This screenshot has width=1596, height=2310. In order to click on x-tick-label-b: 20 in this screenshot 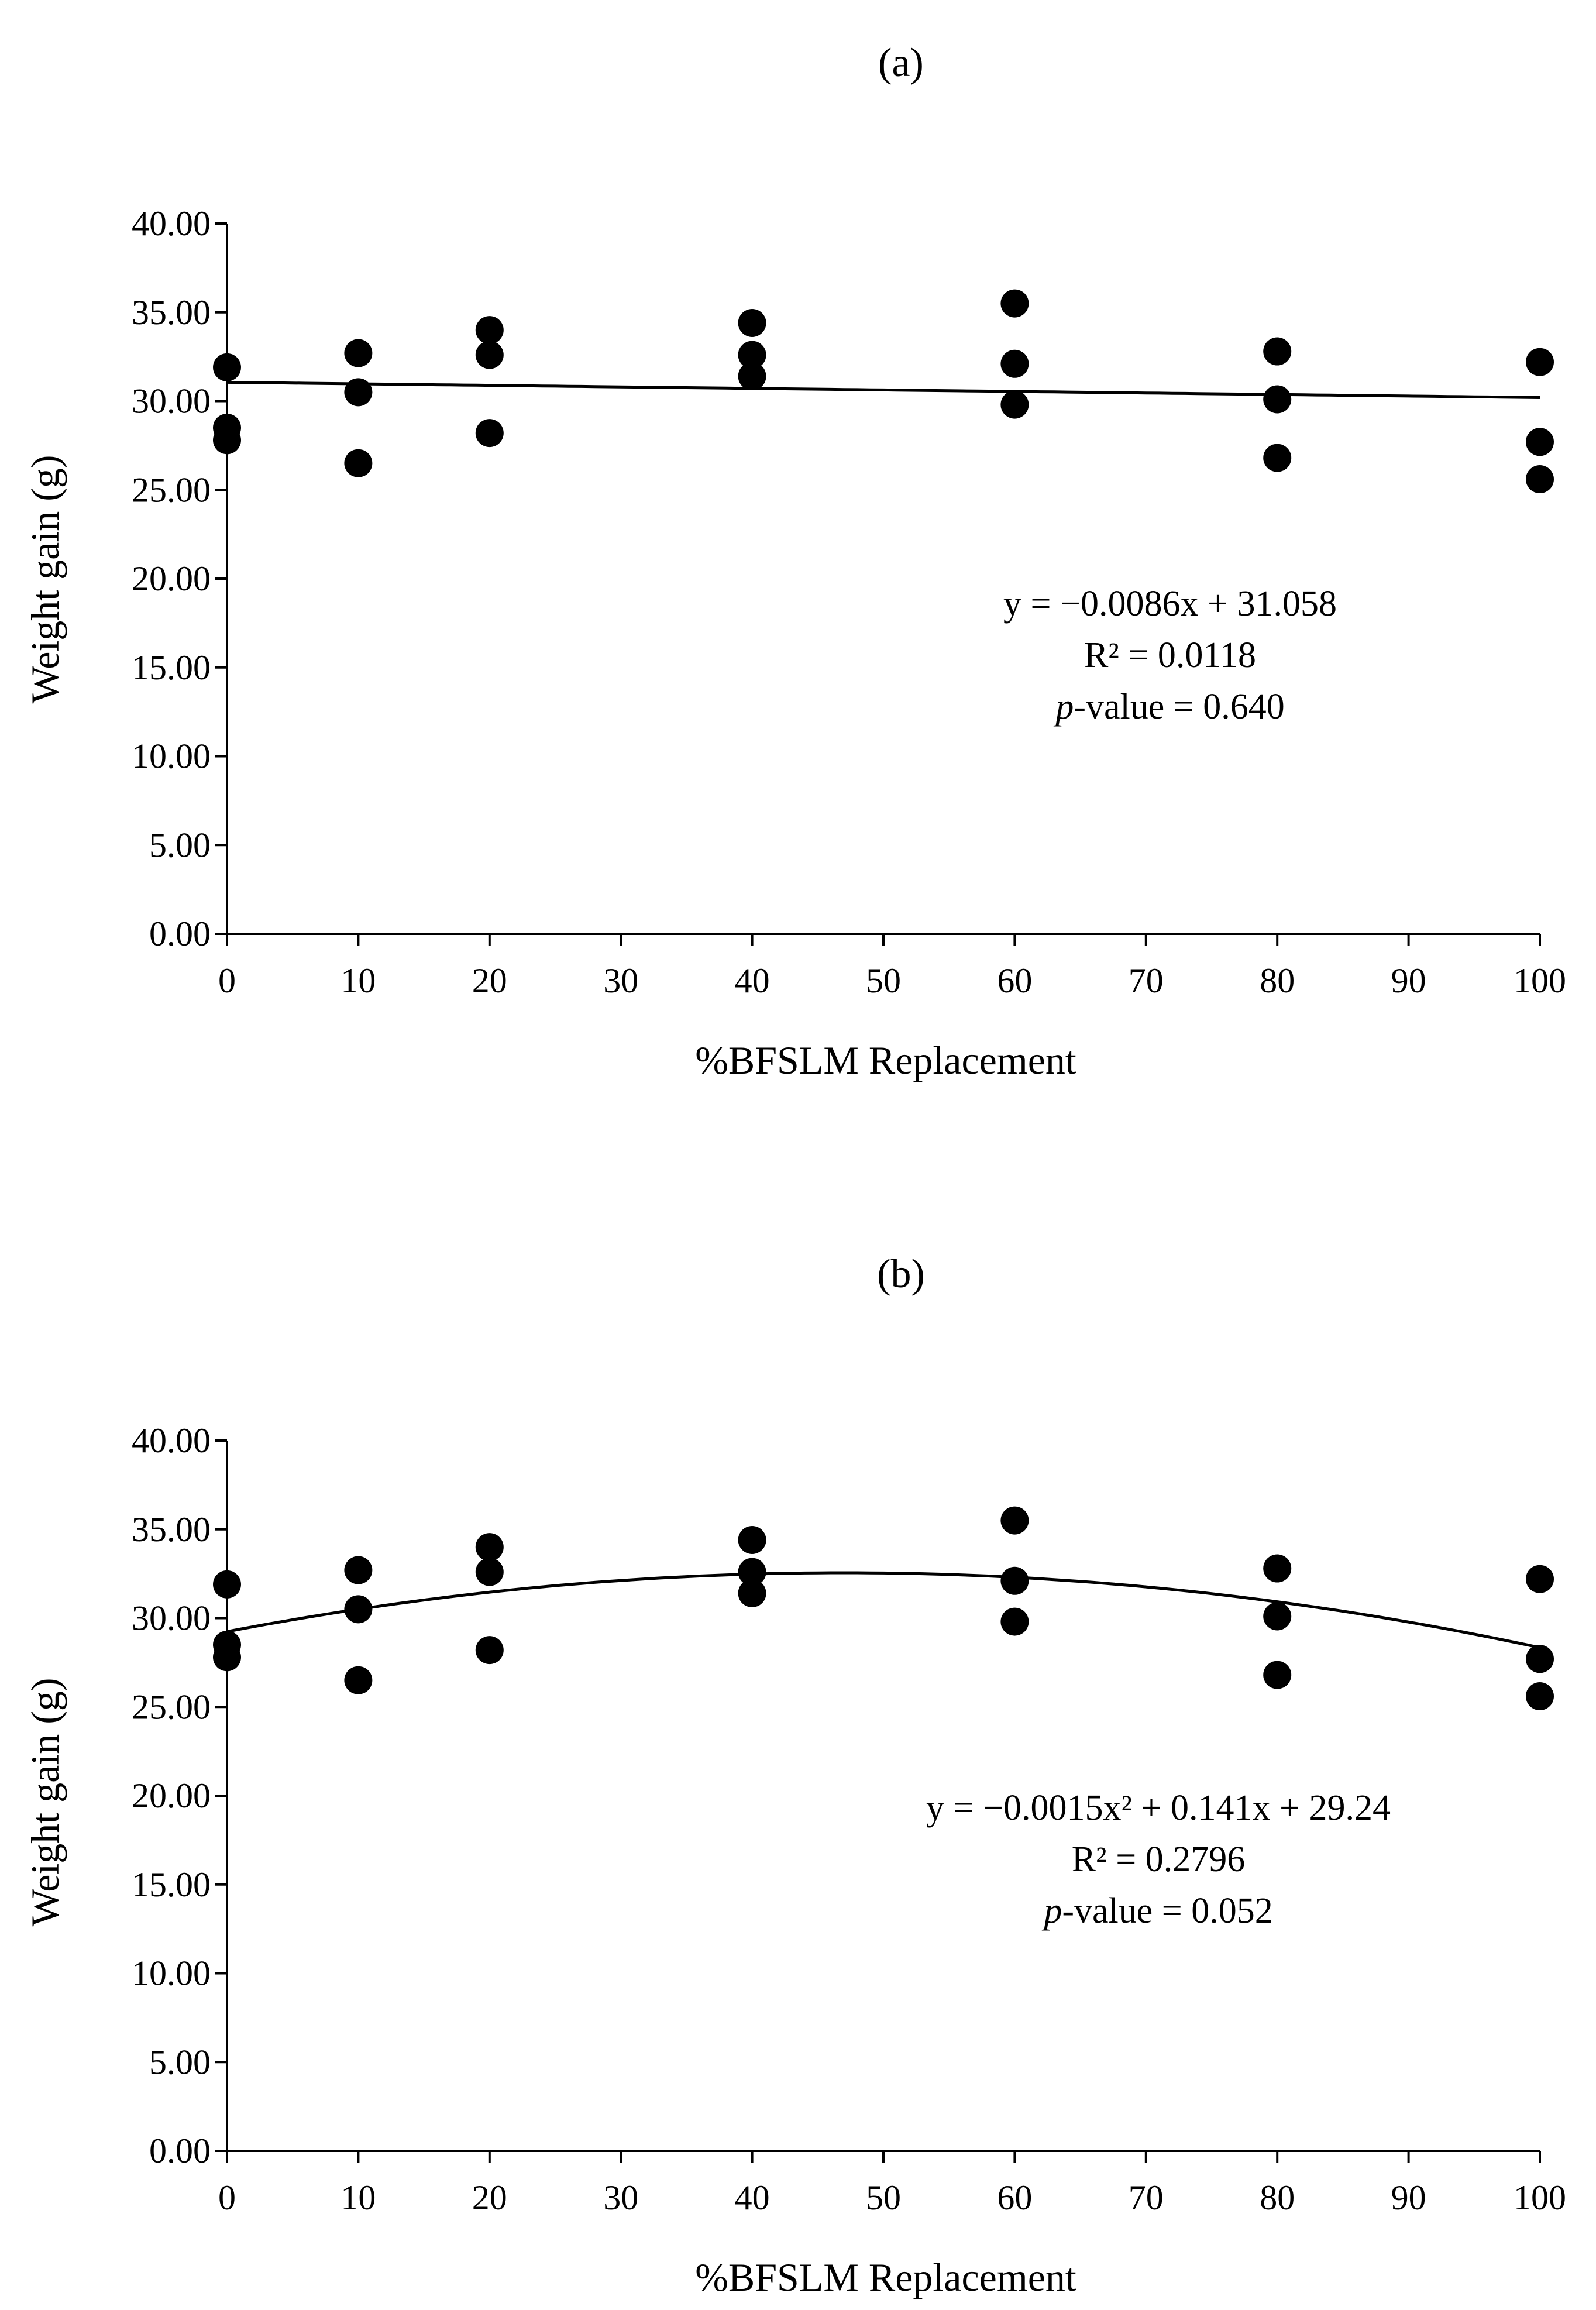, I will do `click(489, 2197)`.